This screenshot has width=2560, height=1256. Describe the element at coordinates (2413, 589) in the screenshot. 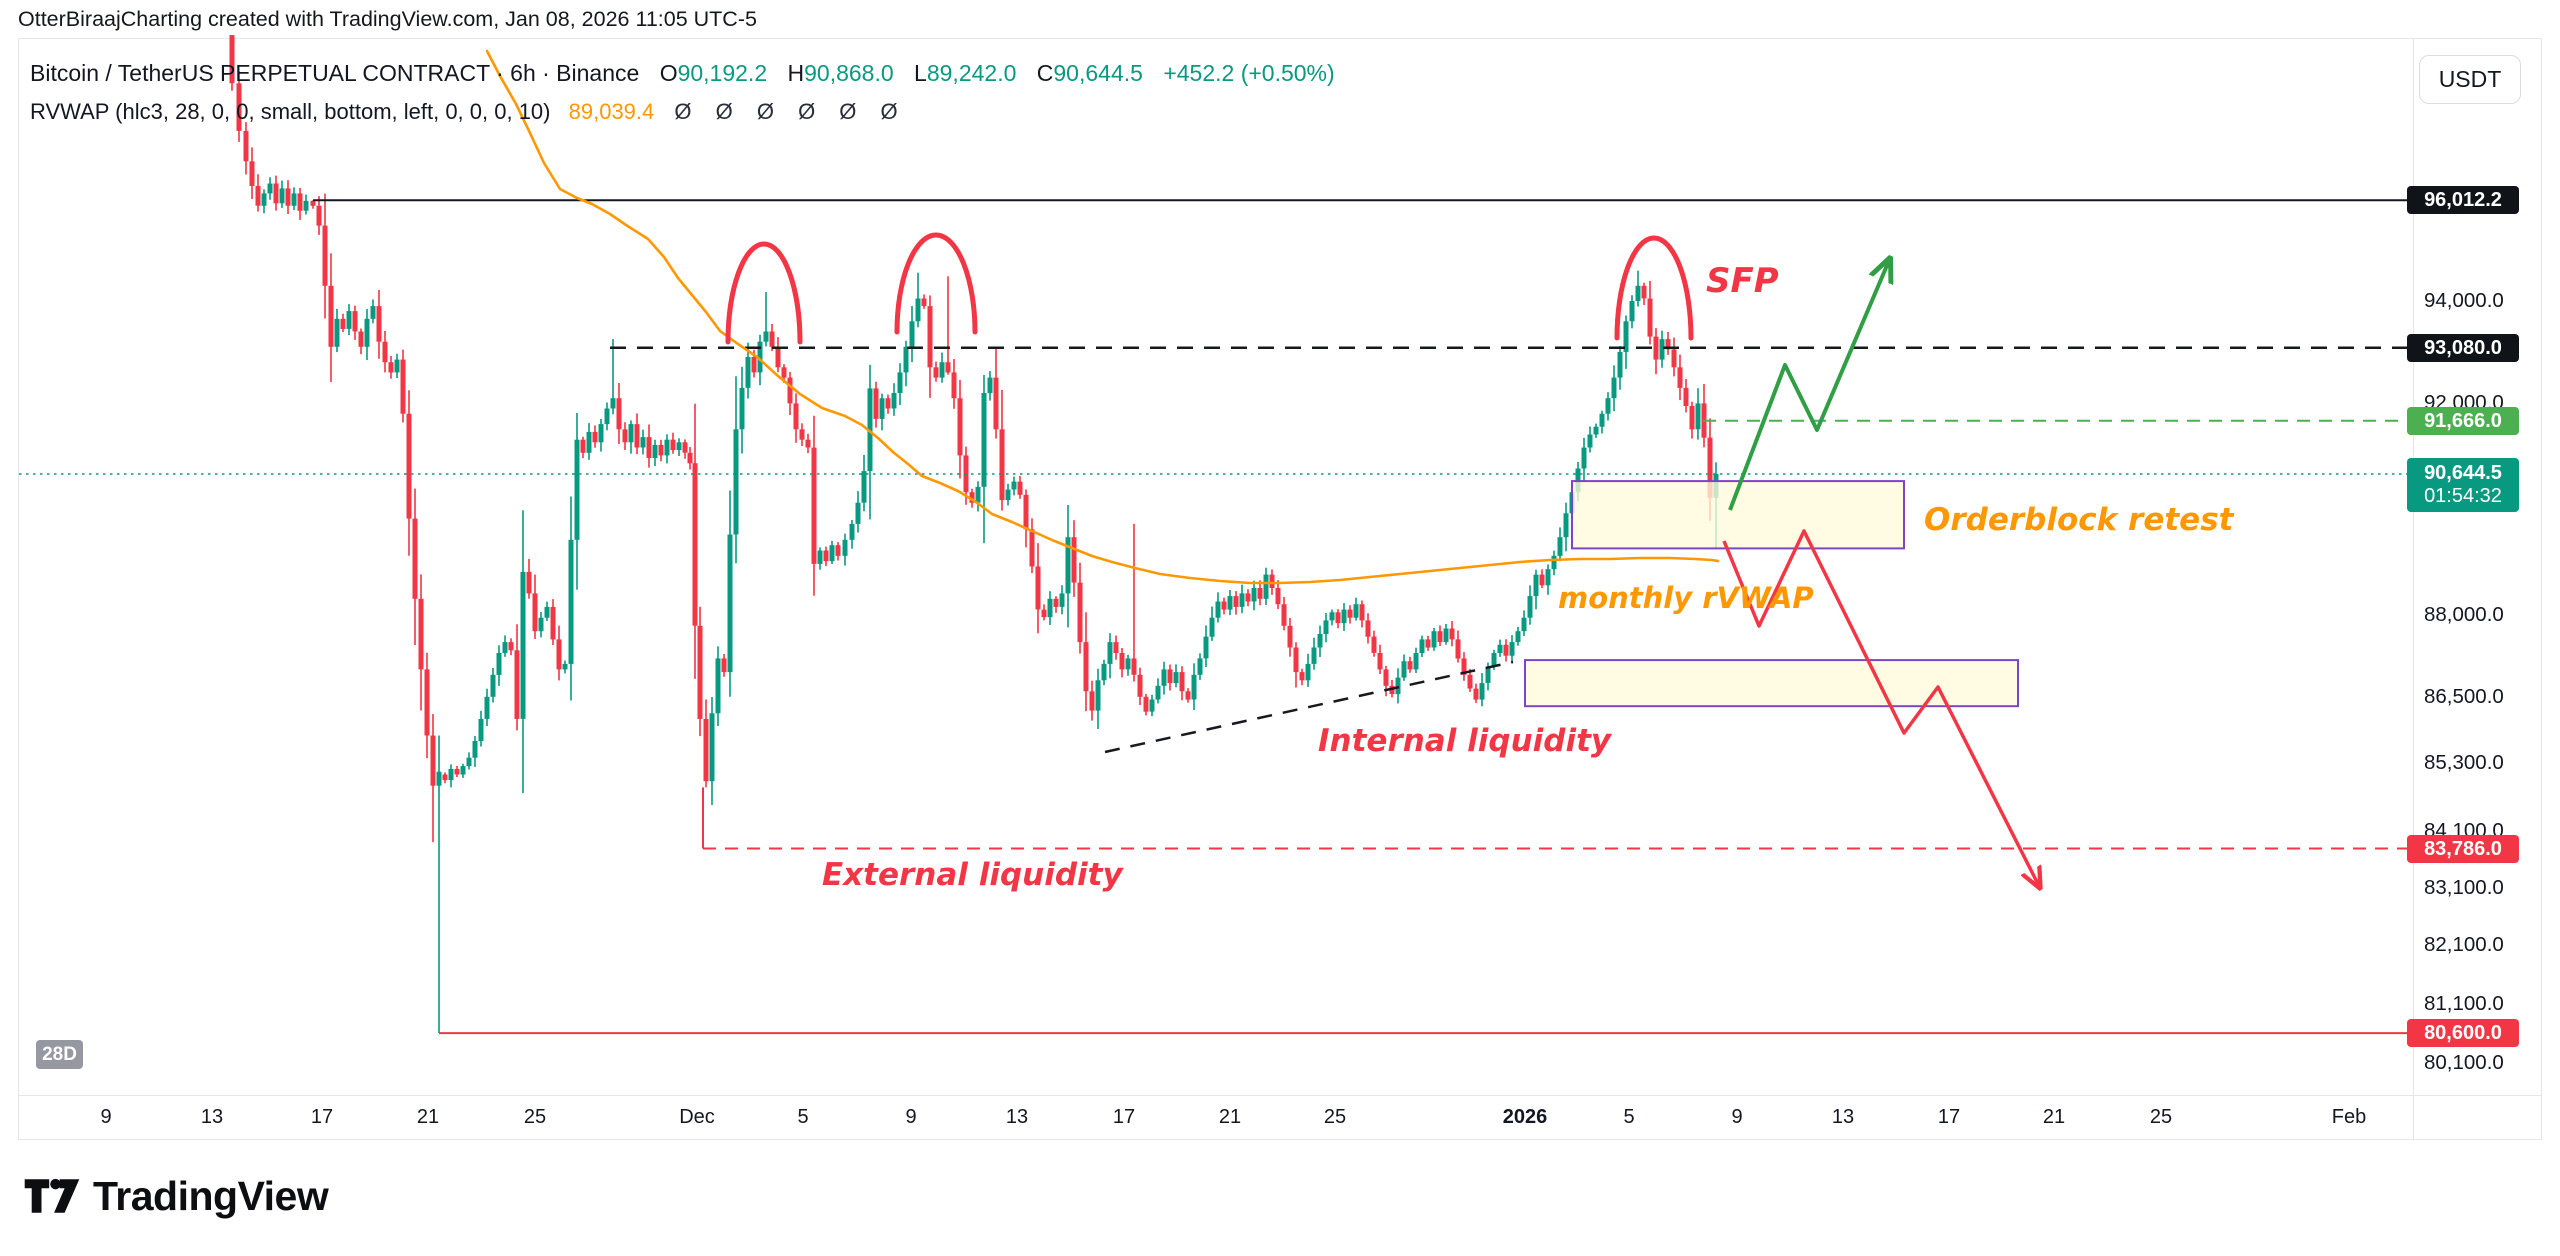

I see `price-axis-separator` at that location.